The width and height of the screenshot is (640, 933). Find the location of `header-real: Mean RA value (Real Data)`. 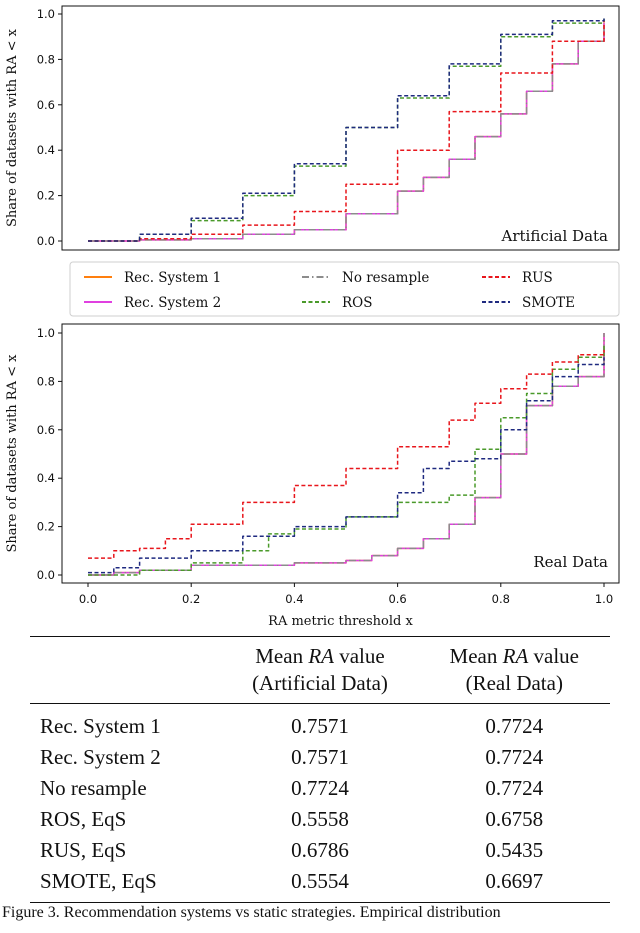

header-real: Mean RA value (Real Data) is located at coordinates (514, 669).